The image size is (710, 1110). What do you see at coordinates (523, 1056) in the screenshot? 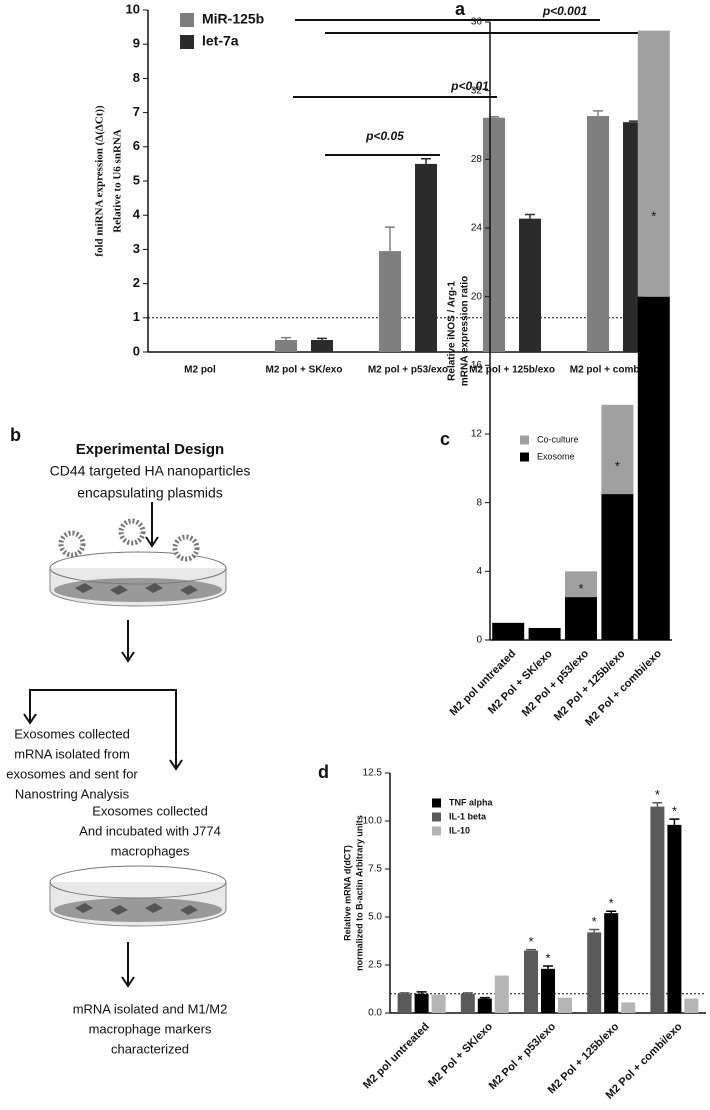
I see `x-tick-label: M2 Pol + p53/exo` at bounding box center [523, 1056].